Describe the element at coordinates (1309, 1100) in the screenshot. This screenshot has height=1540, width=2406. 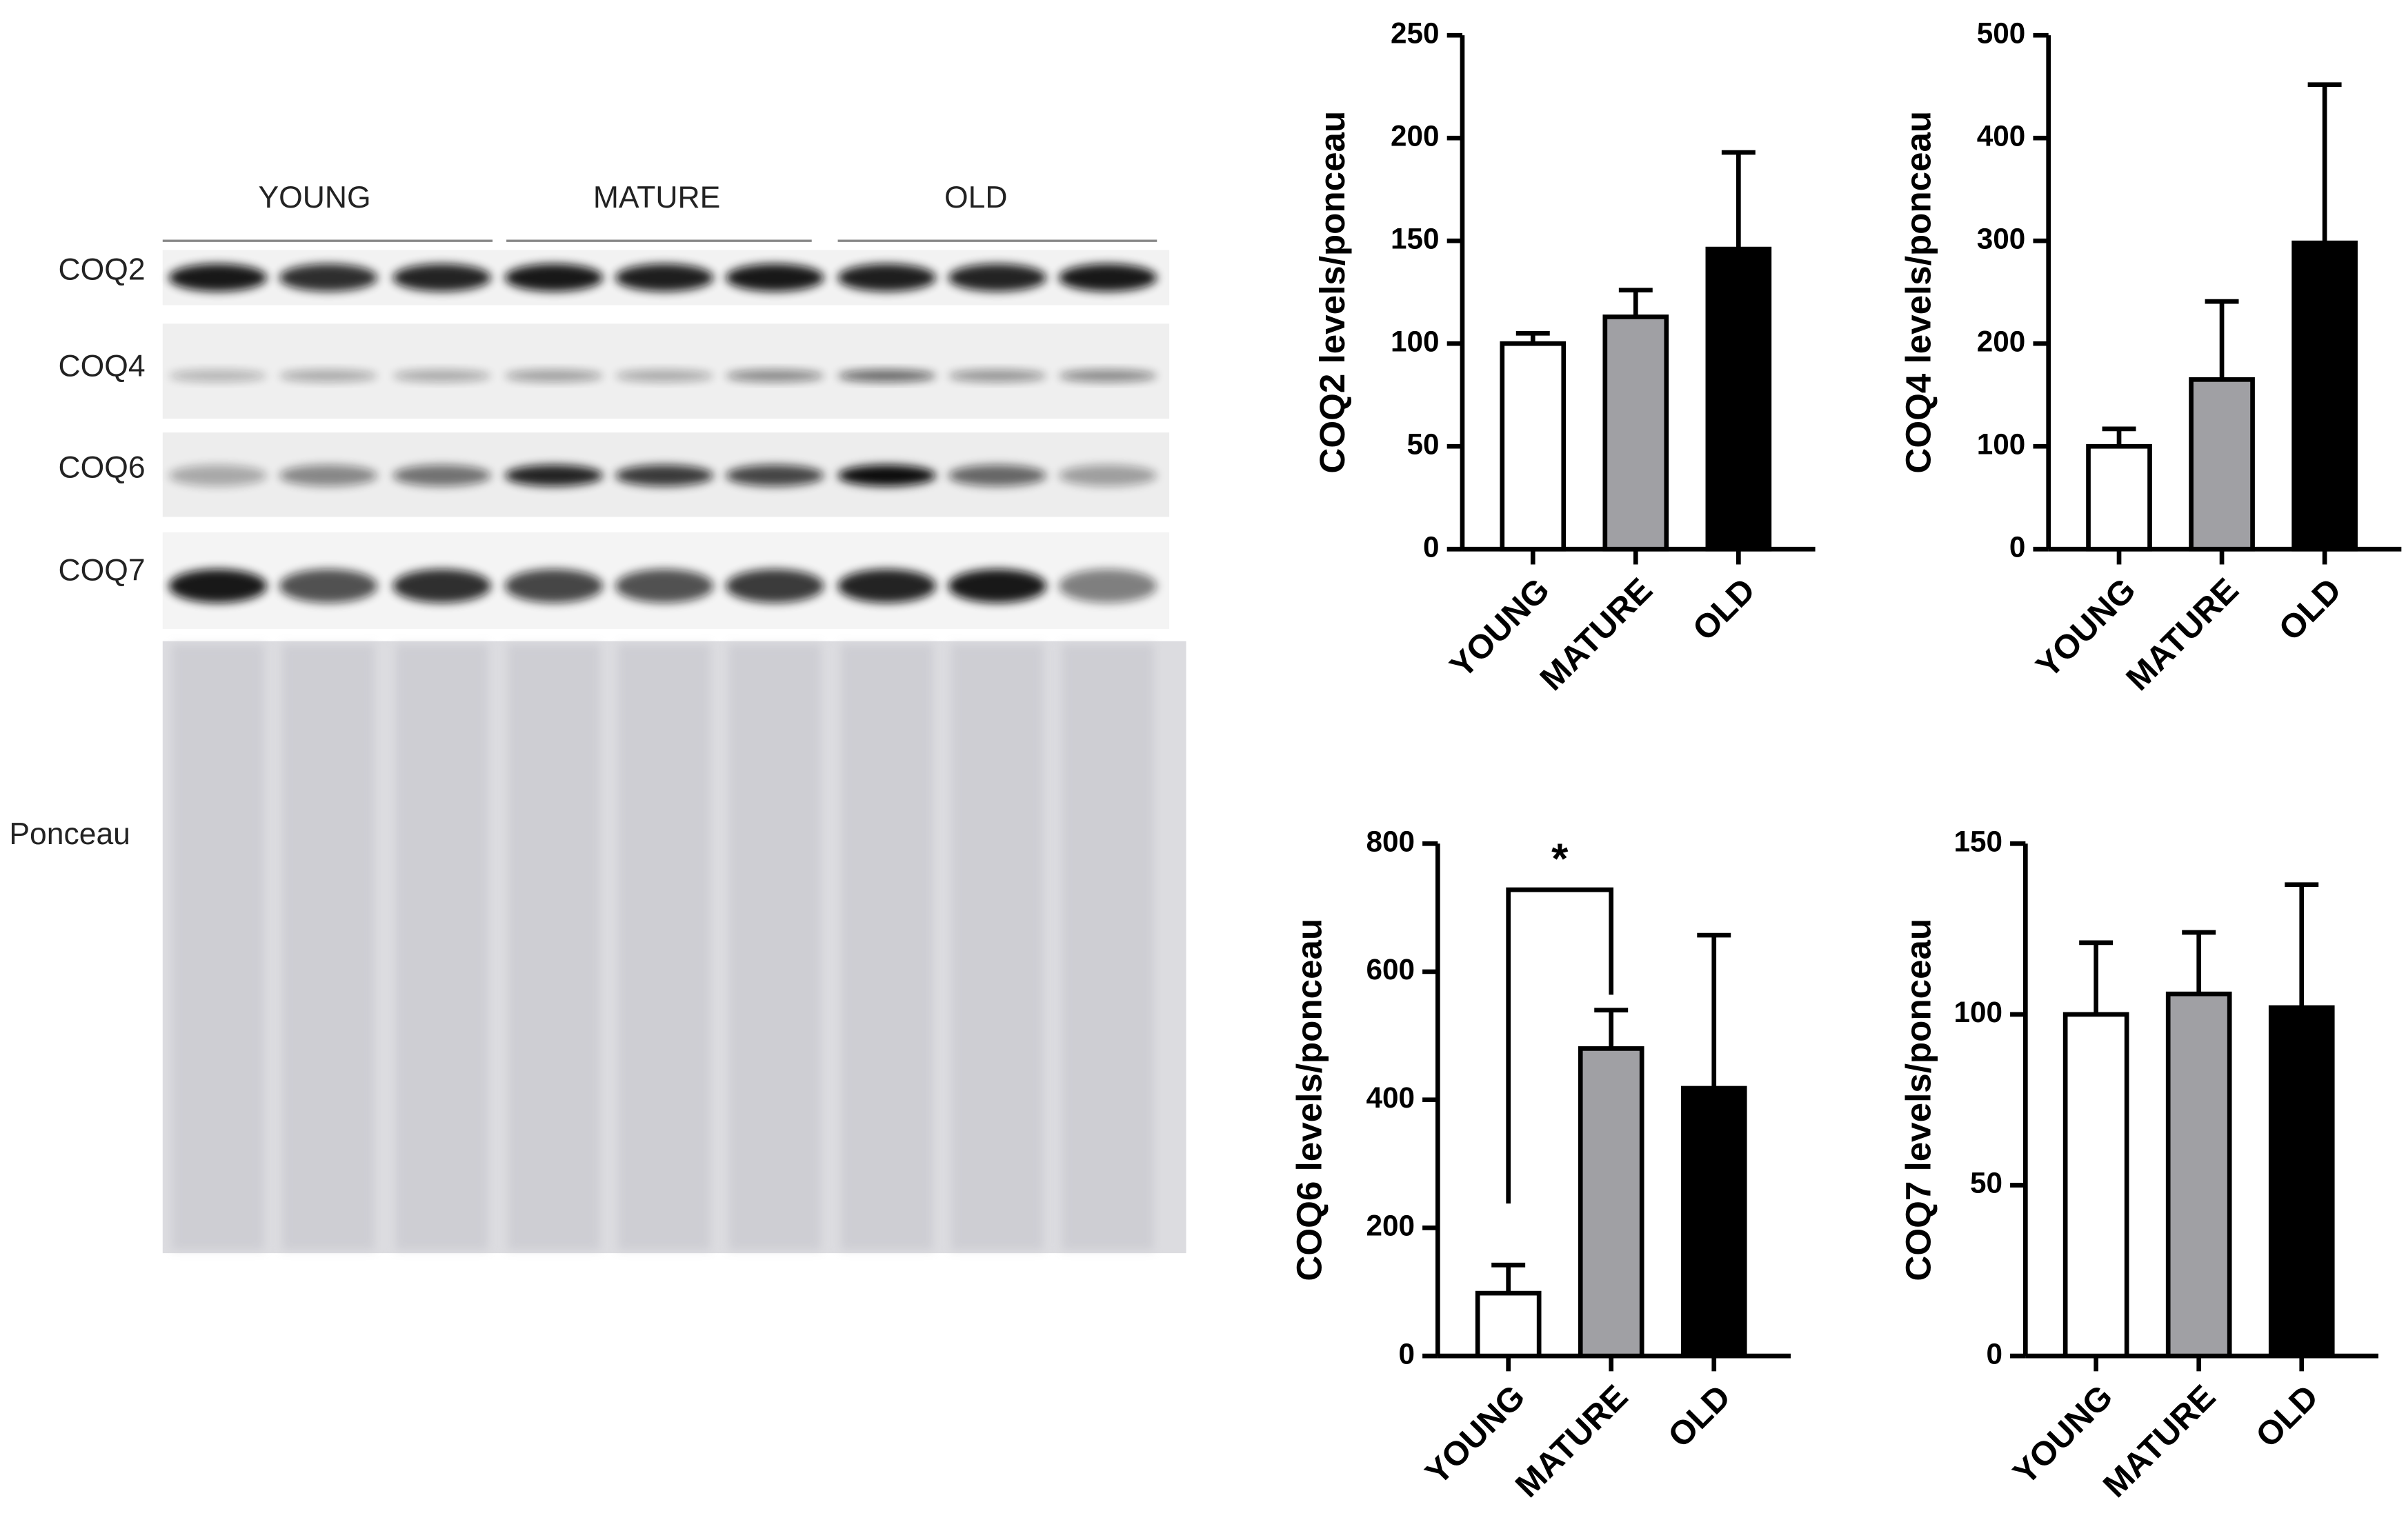
I see `y-axis-label: COQ6 levels/ponceau` at that location.